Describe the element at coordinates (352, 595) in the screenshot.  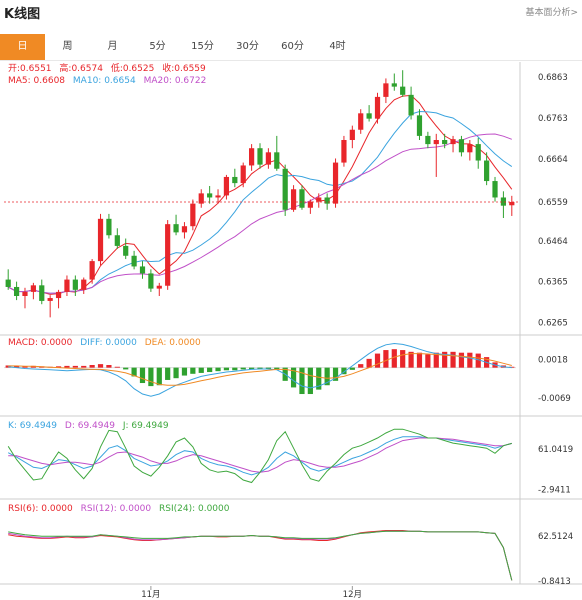
I see `x-tick-label-1: 12月` at that location.